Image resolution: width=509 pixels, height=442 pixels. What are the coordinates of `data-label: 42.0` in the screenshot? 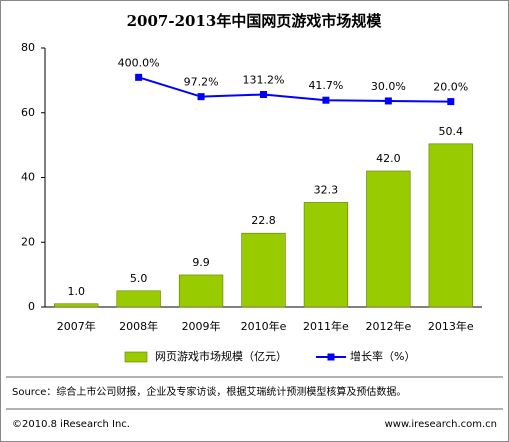 It's located at (388, 158).